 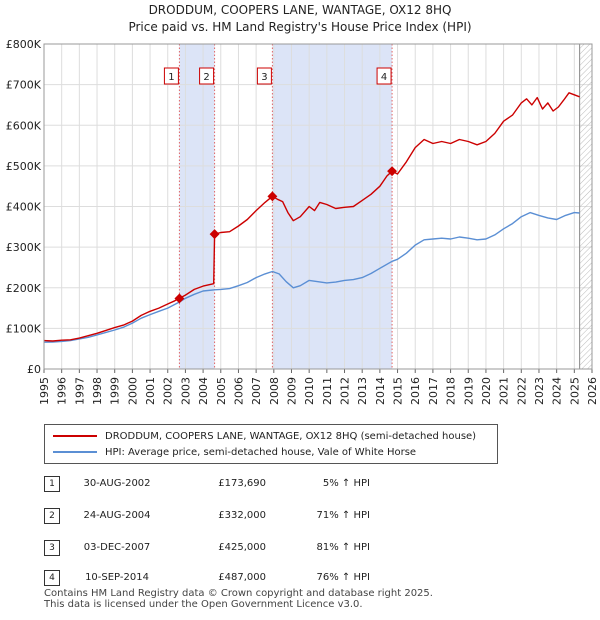 I want to click on sale-number-label: 4, so click(x=384, y=77).